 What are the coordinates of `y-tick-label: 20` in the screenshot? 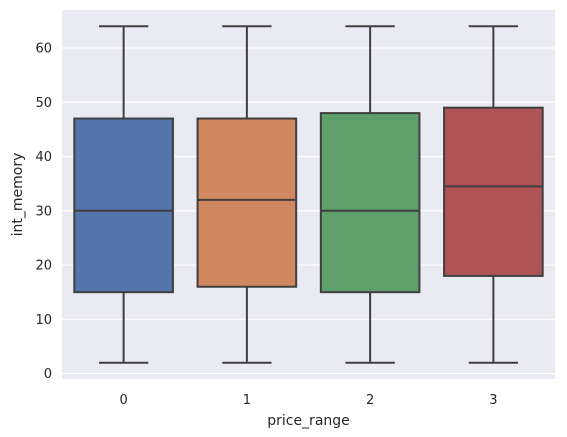 It's located at (43, 266).